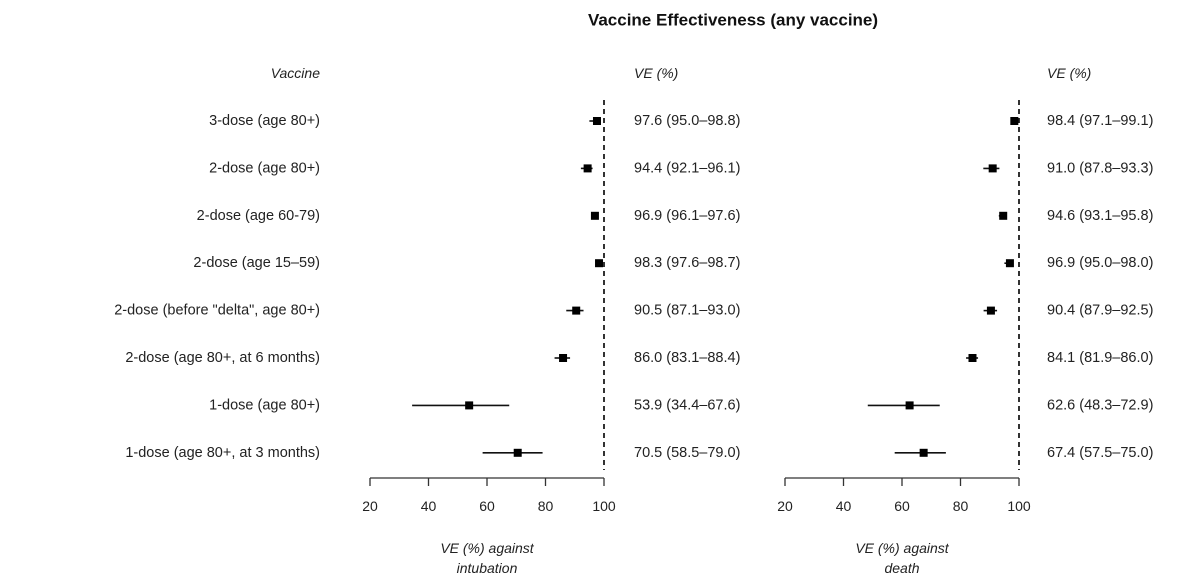  What do you see at coordinates (296, 73) in the screenshot?
I see `category-header: Vaccine` at bounding box center [296, 73].